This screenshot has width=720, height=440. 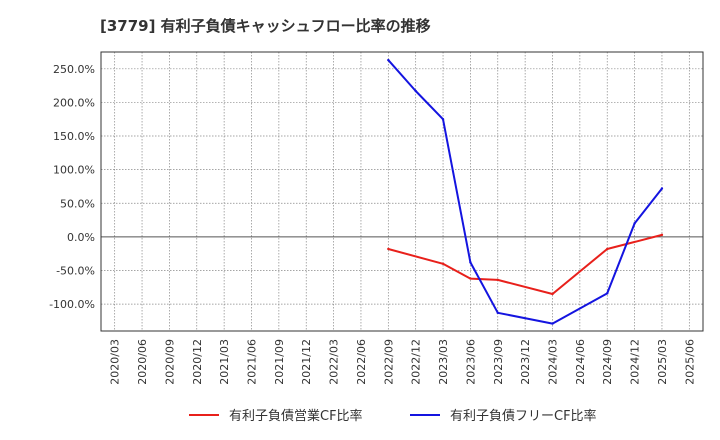 What do you see at coordinates (296, 416) in the screenshot?
I see `legend-label-1: 有利子負債営業CF比率` at bounding box center [296, 416].